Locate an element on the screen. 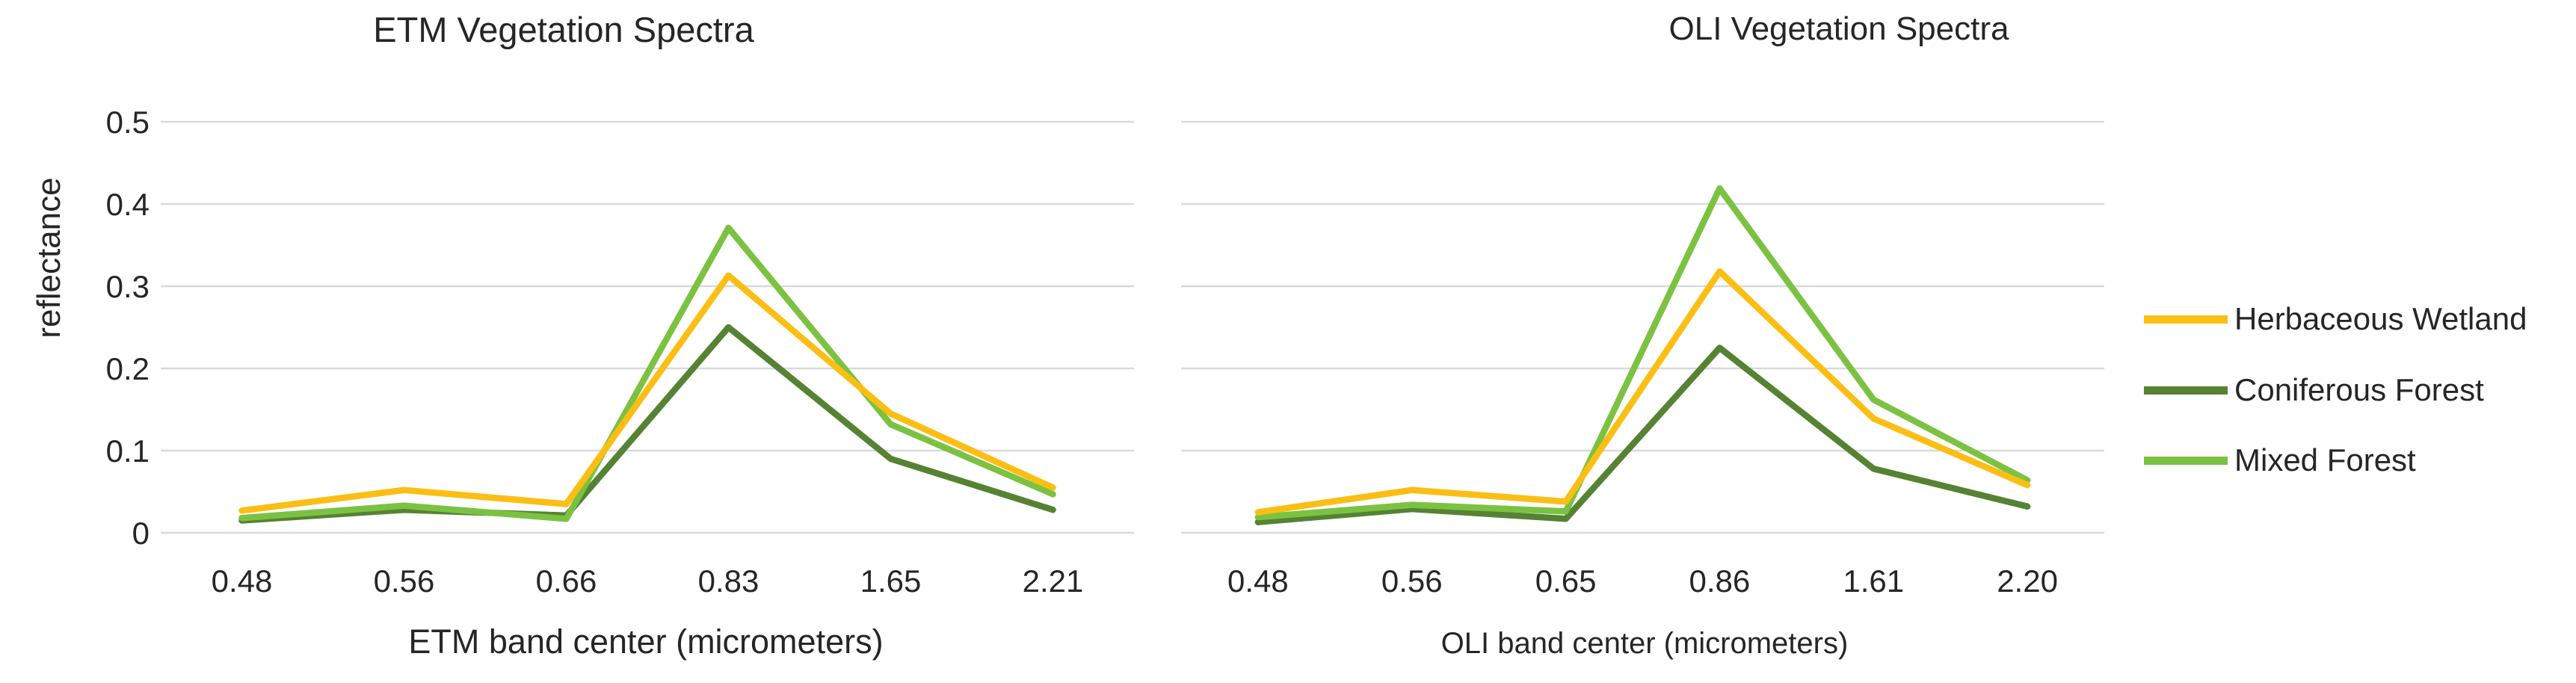  x-tick-label-etm: 0.83 is located at coordinates (728, 581).